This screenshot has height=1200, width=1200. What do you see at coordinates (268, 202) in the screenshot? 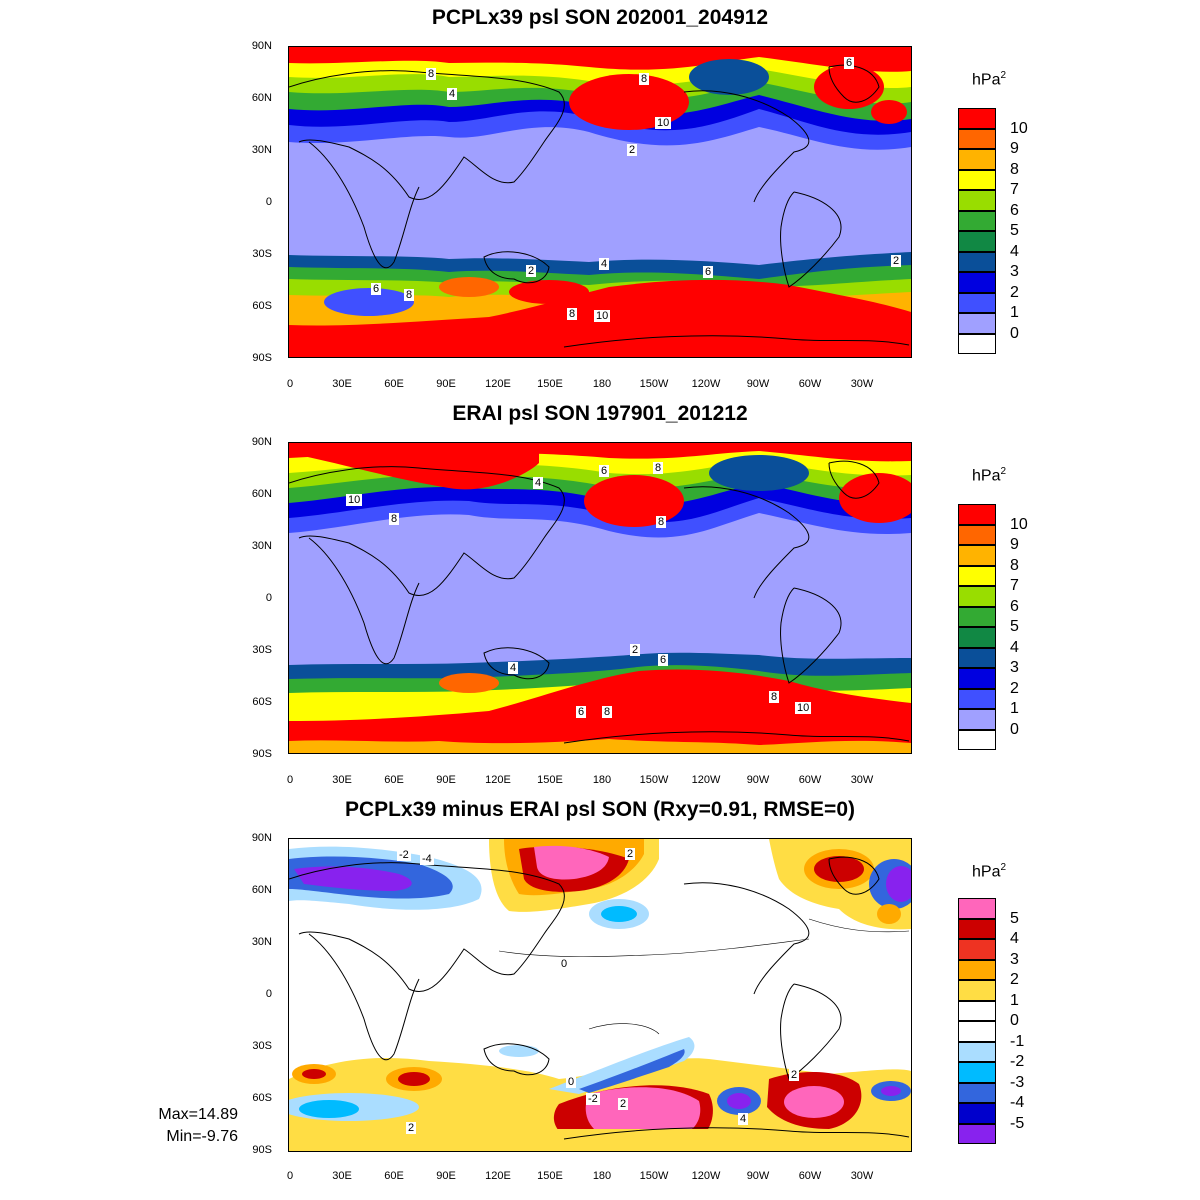
I see `lat-tick: 0` at bounding box center [268, 202].